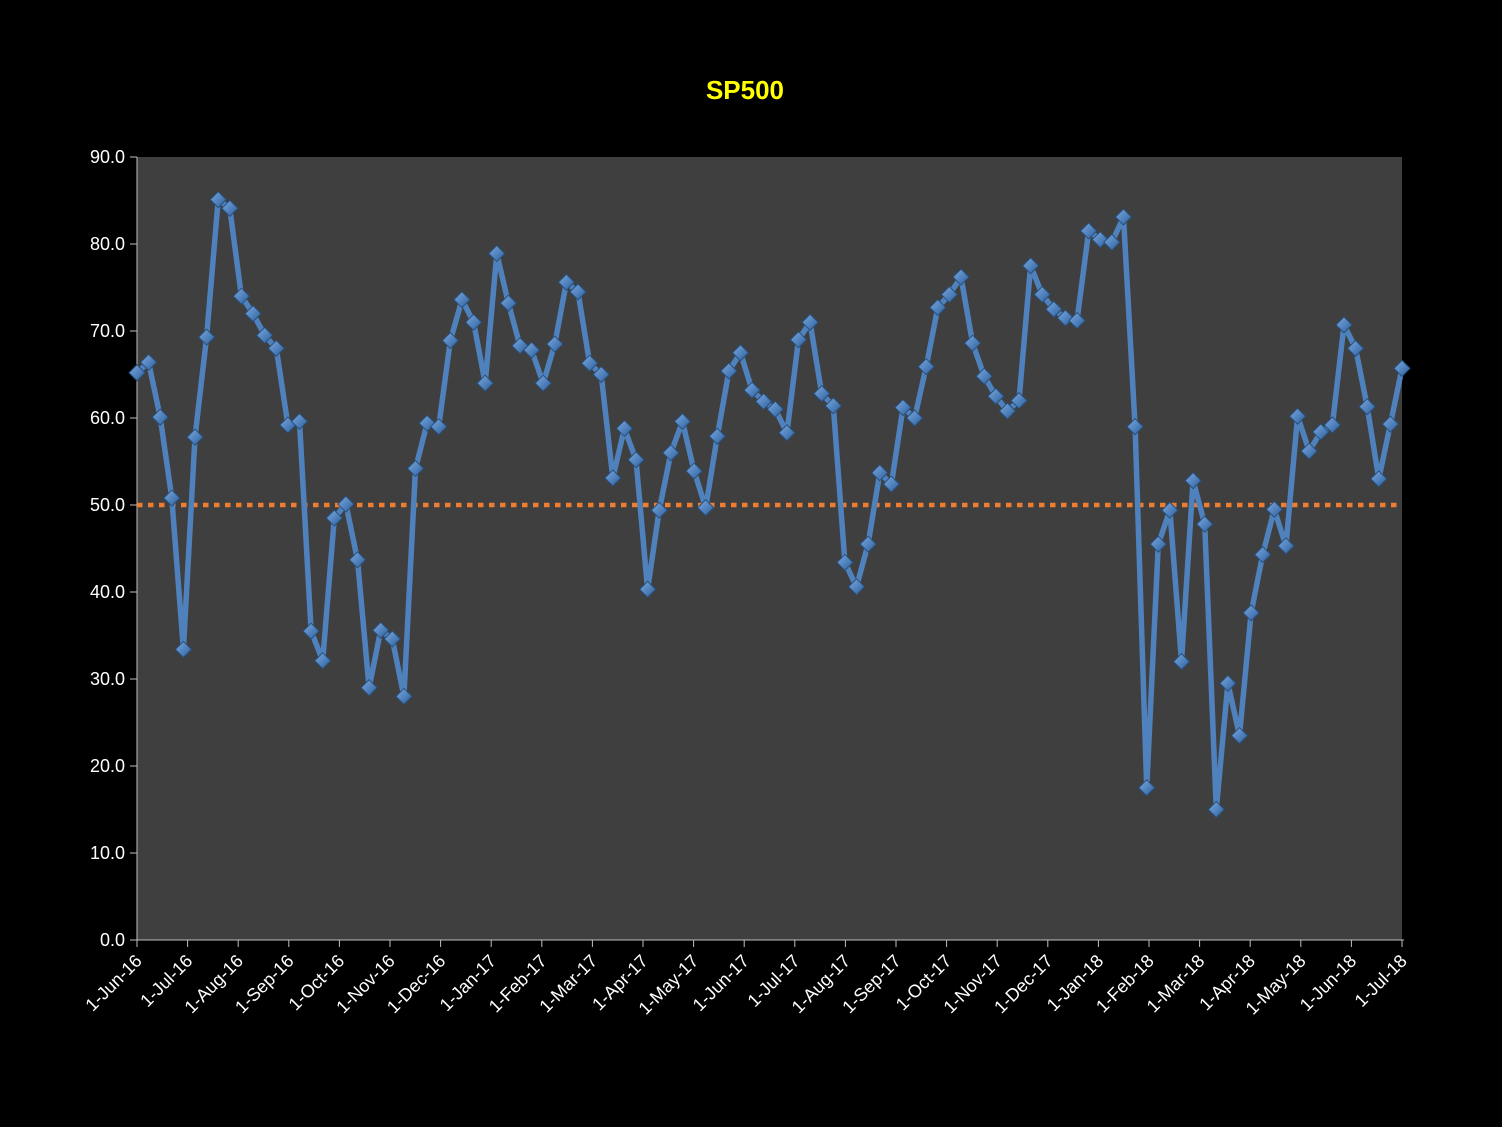  What do you see at coordinates (107, 157) in the screenshot?
I see `y-tick-label: 90.0` at bounding box center [107, 157].